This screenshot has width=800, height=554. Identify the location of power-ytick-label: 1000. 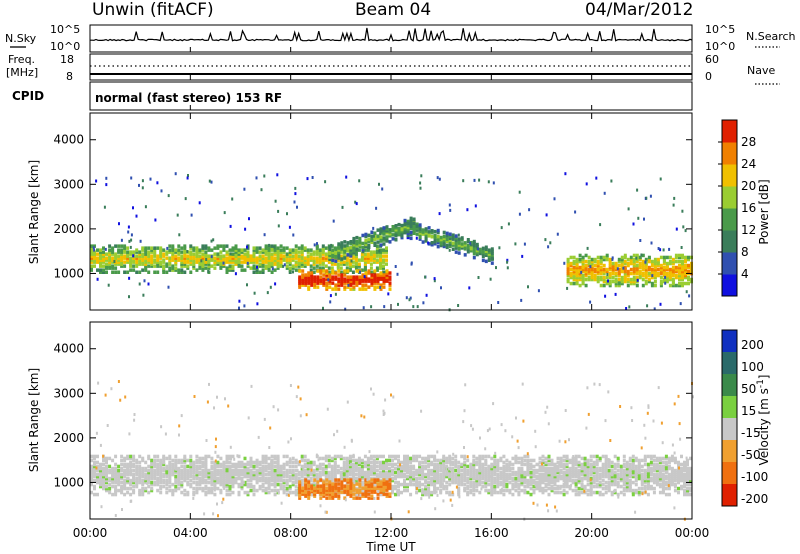
(68, 273).